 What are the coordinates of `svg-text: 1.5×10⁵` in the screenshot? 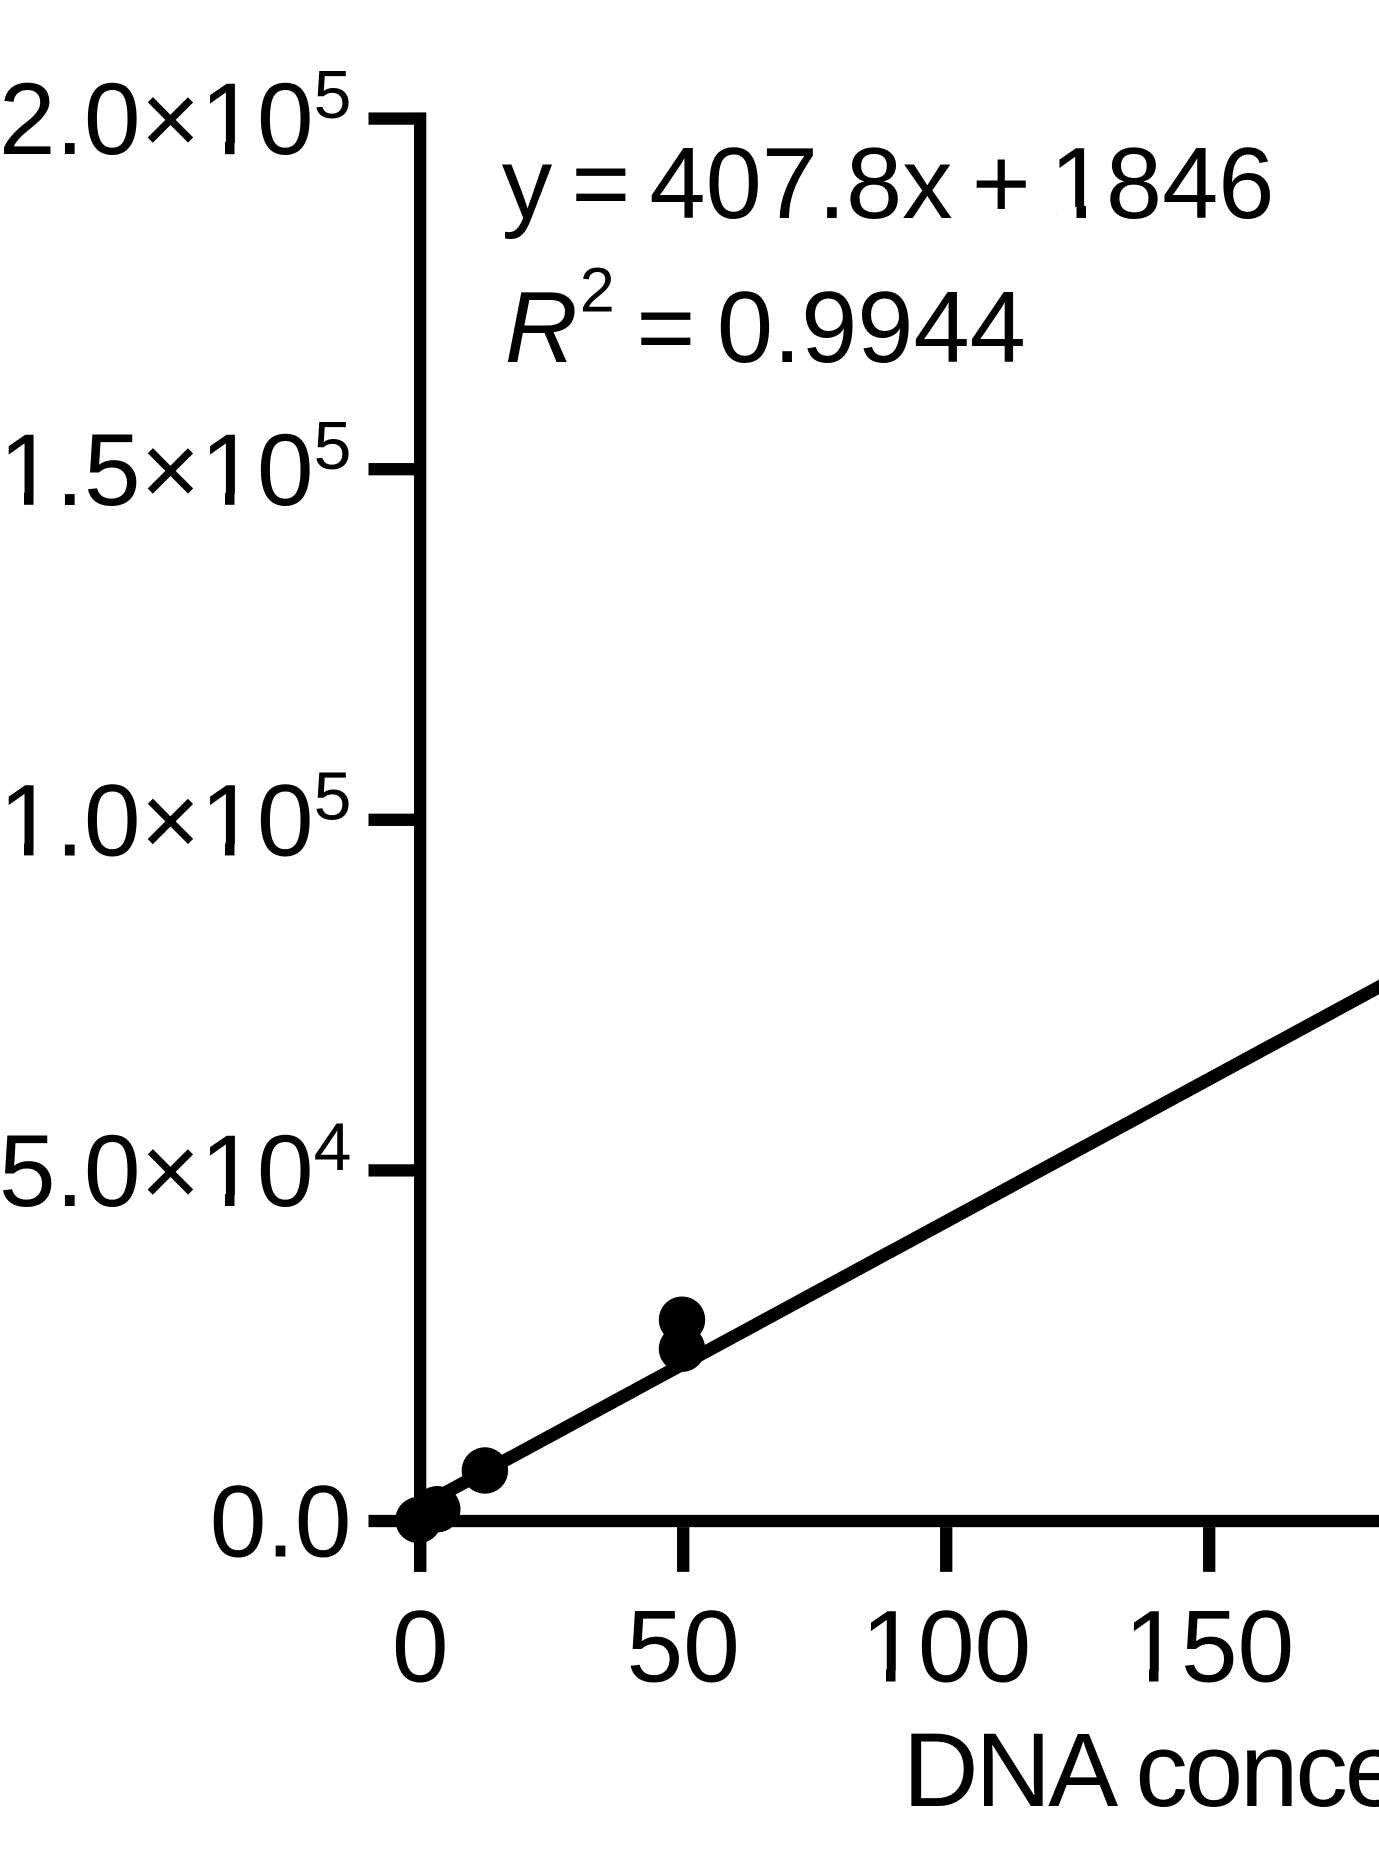 It's located at (176, 467).